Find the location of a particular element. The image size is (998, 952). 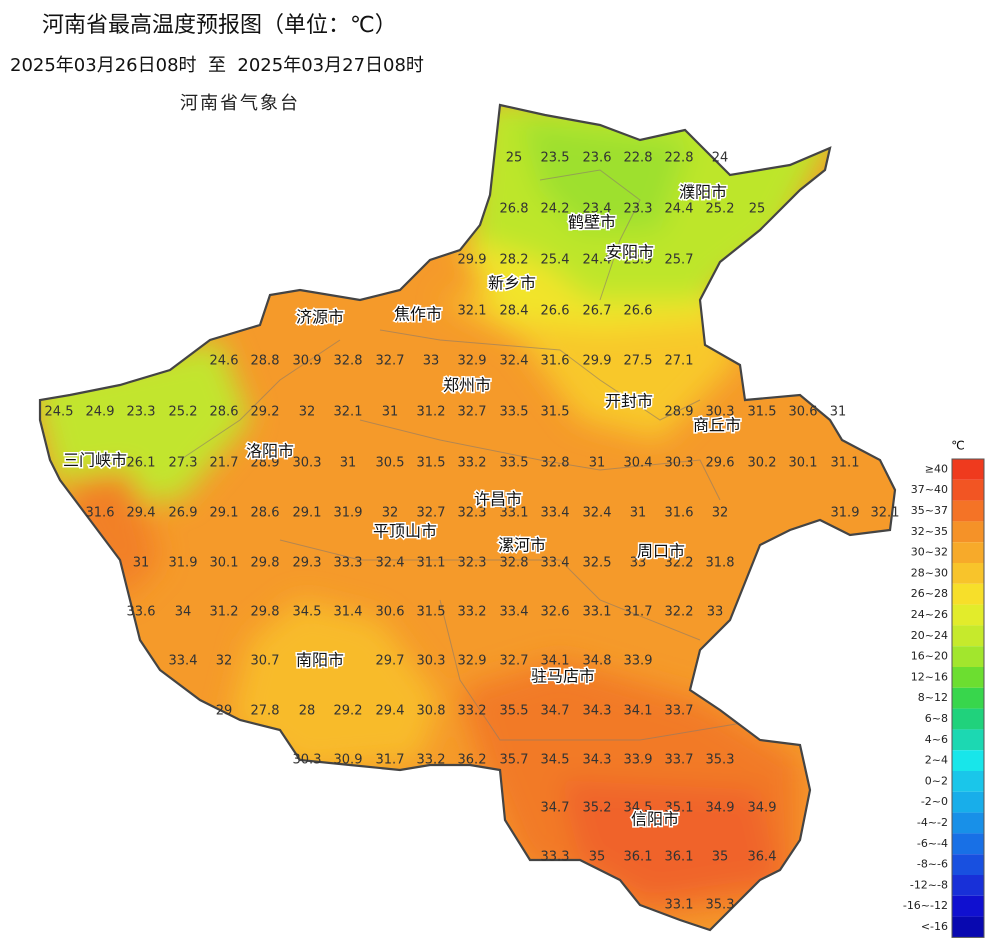

city-label: 平顶山市 is located at coordinates (405, 531).